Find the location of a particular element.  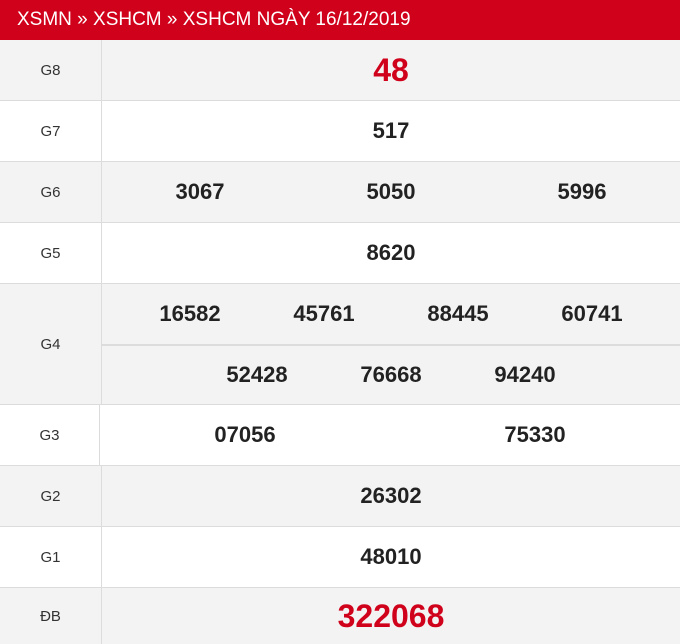

prize-row-special: ĐB 322068 is located at coordinates (340, 616).